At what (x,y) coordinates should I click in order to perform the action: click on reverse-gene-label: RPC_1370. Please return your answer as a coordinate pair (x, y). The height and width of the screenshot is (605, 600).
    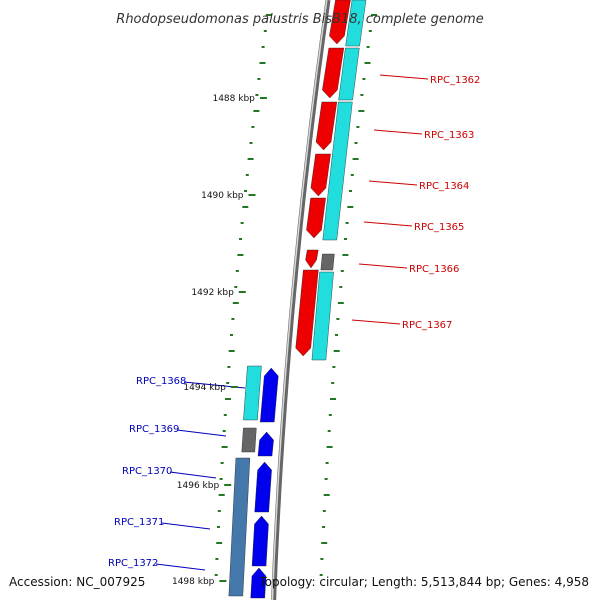
    Looking at the image, I should click on (147, 471).